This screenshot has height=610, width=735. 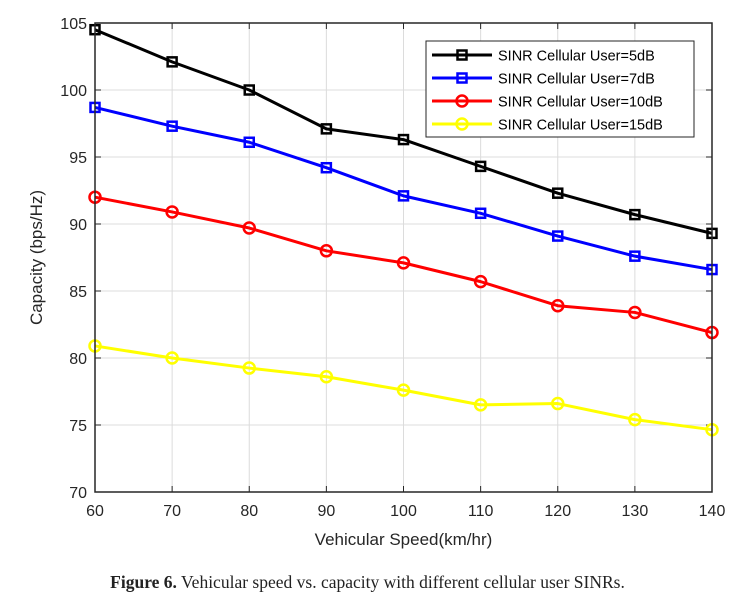 I want to click on x-tick-label: 140, so click(x=712, y=511).